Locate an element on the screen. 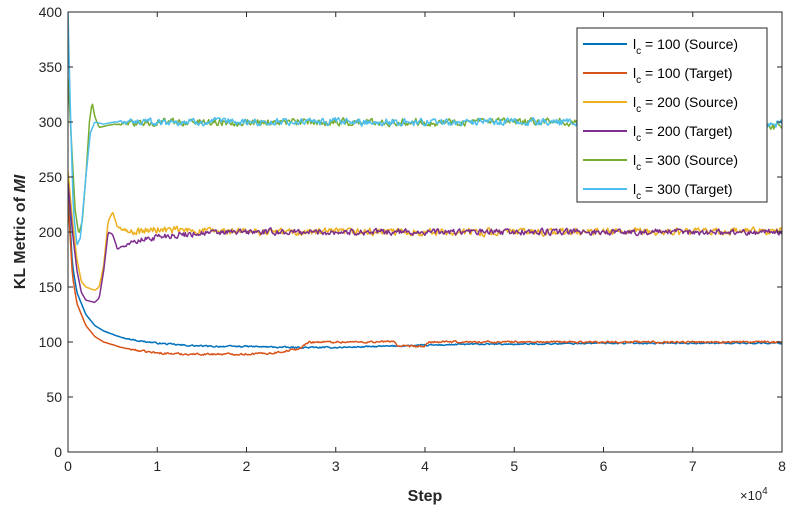  x-tick-label: 8 is located at coordinates (782, 466).